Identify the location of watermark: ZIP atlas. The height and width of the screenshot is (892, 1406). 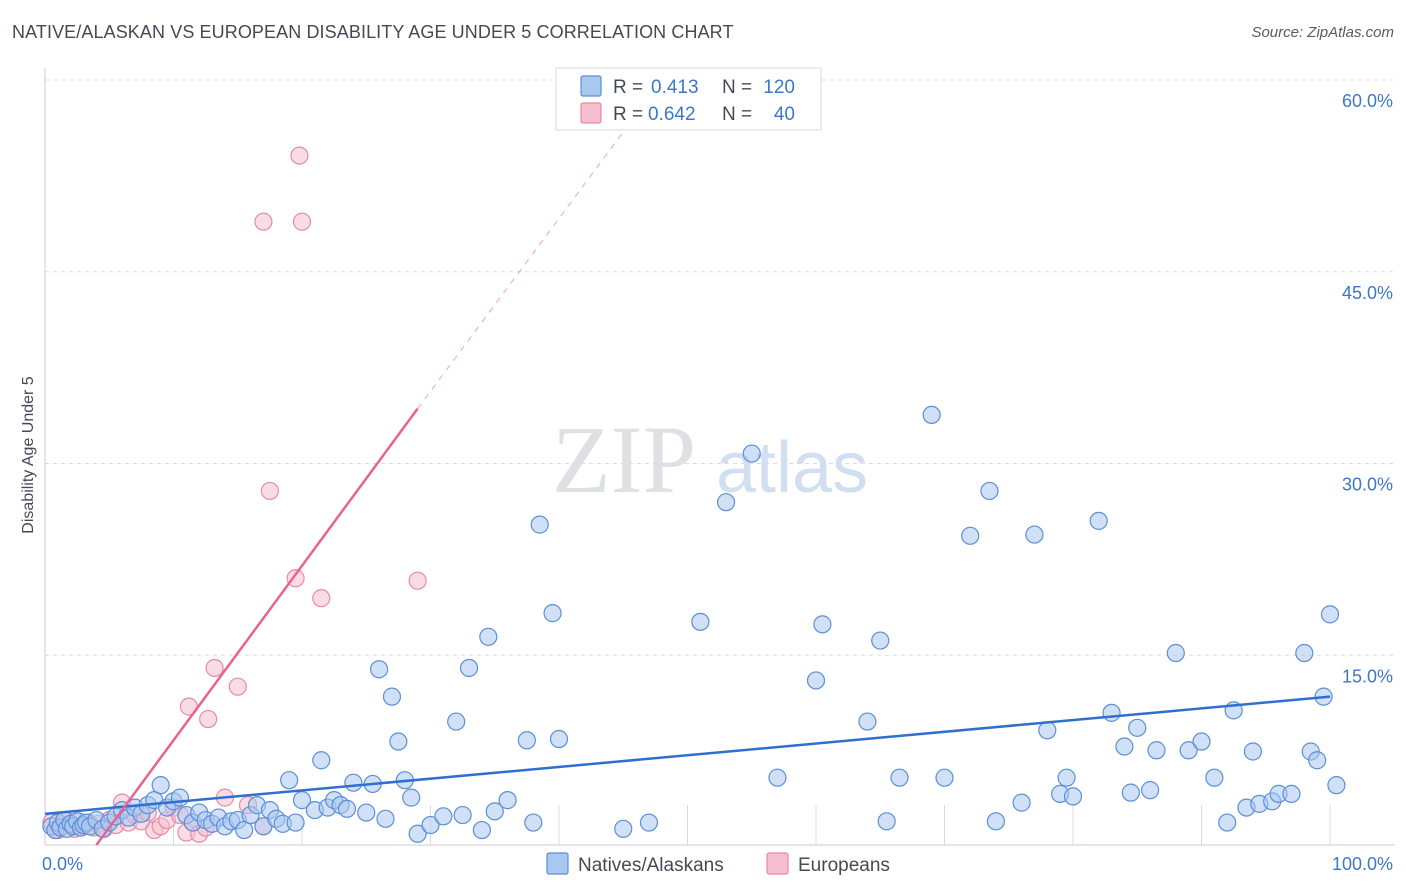
(710, 459).